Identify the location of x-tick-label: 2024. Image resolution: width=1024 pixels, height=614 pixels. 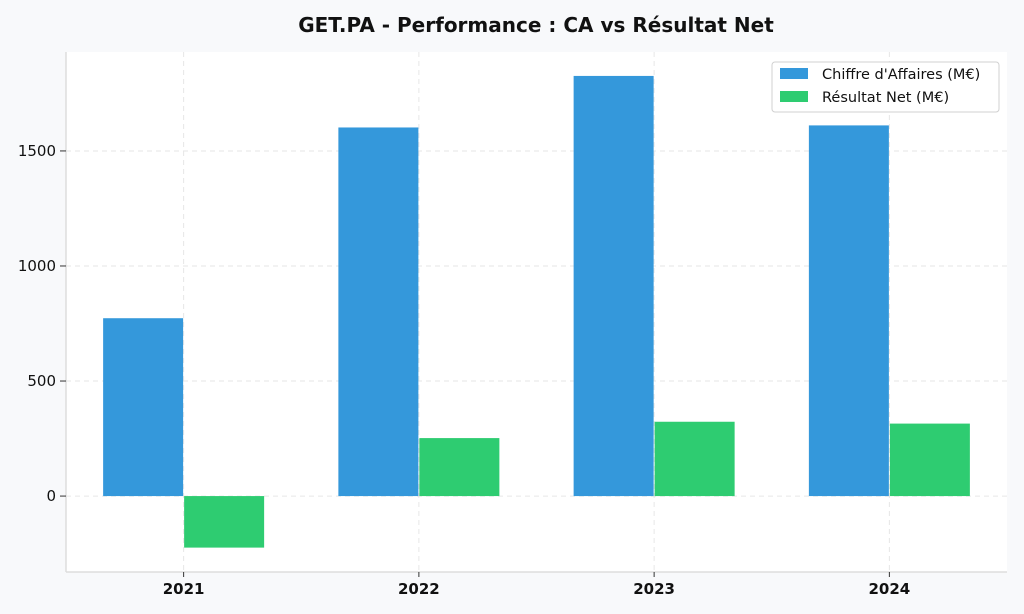
(890, 589).